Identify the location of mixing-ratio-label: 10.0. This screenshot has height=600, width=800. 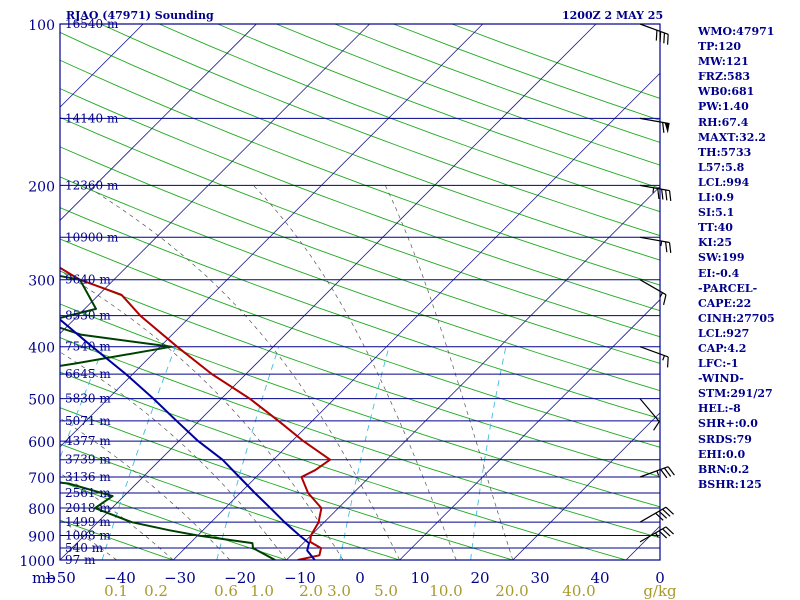
(445, 591).